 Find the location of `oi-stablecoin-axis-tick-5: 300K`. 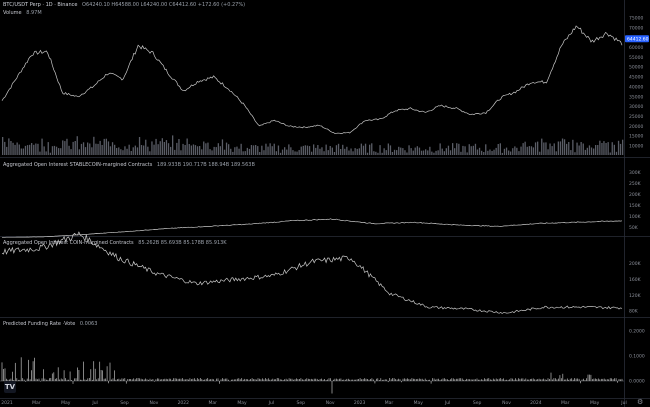

oi-stablecoin-axis-tick-5: 300K is located at coordinates (635, 173).